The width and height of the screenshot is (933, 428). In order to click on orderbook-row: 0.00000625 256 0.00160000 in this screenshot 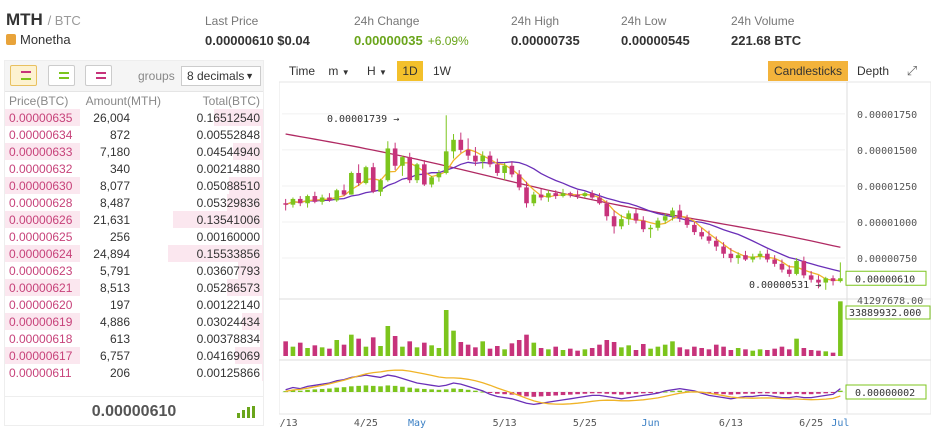, I will do `click(134, 236)`.